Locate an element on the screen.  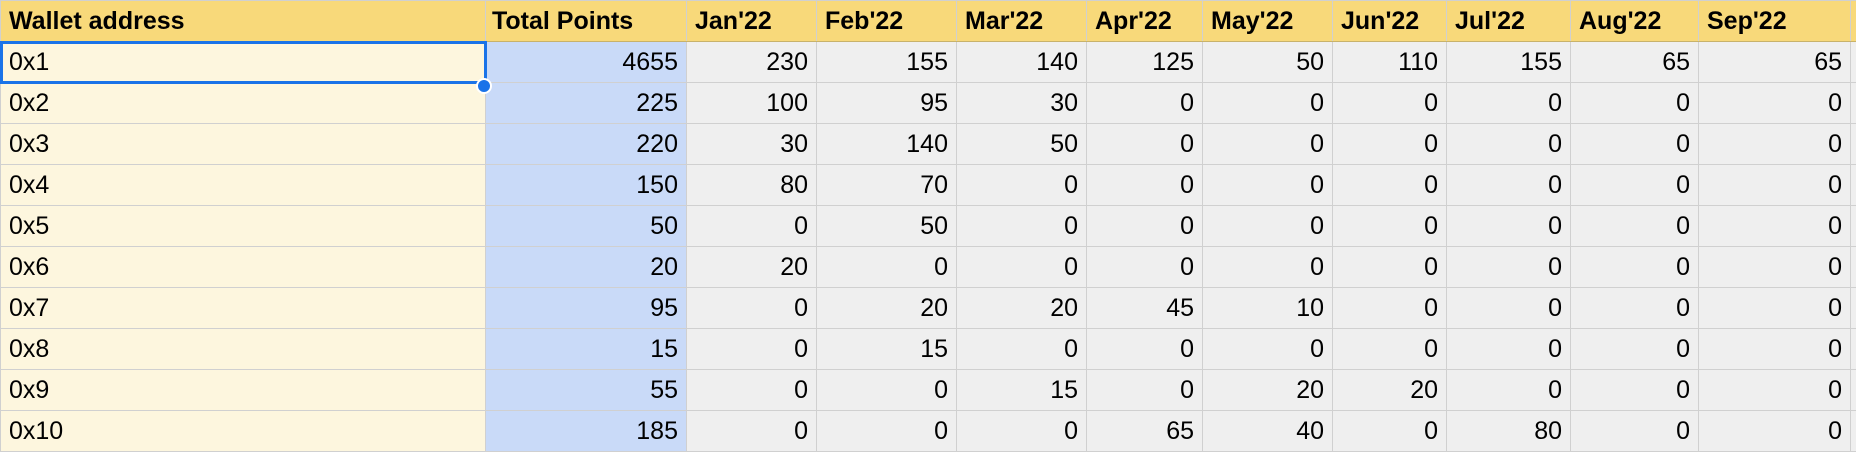
cell-jan22: 30 is located at coordinates (751, 144).